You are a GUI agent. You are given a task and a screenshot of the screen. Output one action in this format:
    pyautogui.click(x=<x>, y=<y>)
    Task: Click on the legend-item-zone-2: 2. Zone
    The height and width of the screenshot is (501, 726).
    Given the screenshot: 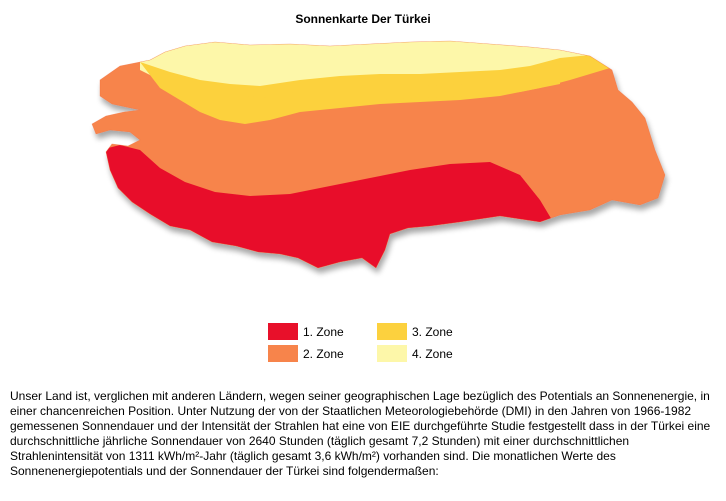 What is the action you would take?
    pyautogui.click(x=306, y=353)
    